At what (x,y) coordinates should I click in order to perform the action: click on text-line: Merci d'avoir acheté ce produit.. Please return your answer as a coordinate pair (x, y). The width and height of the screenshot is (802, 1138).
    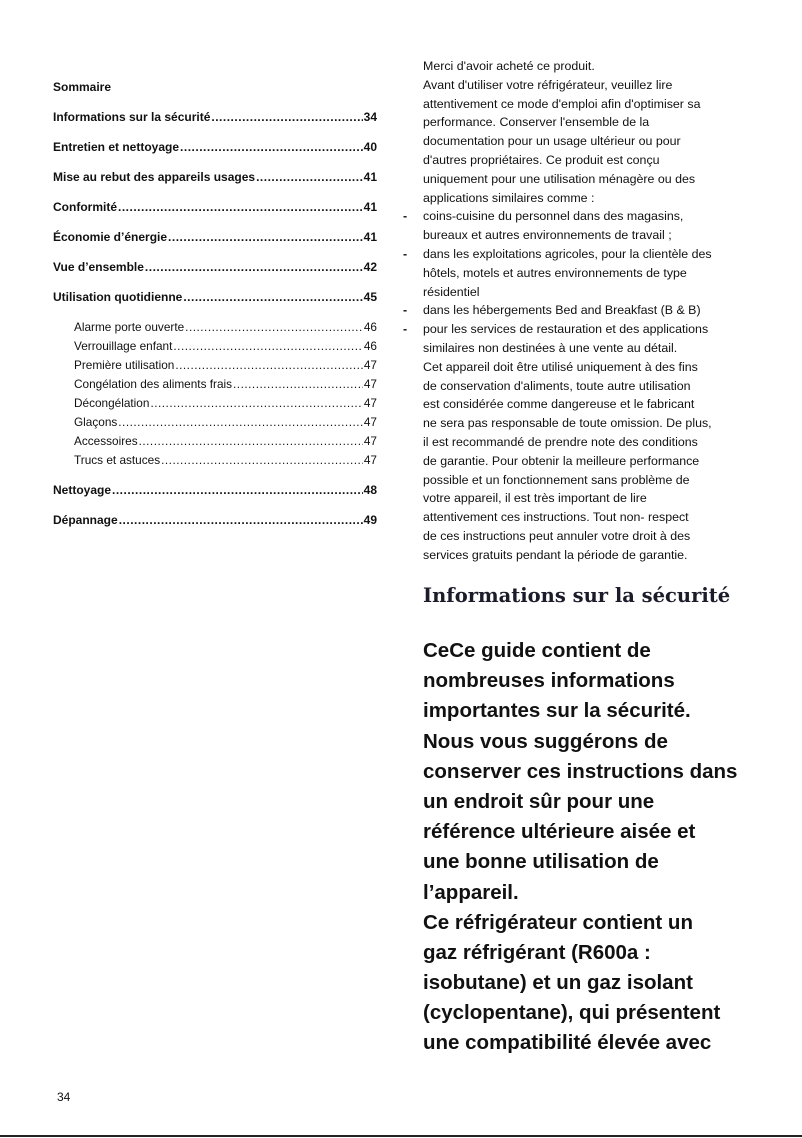
    Looking at the image, I should click on (567, 66).